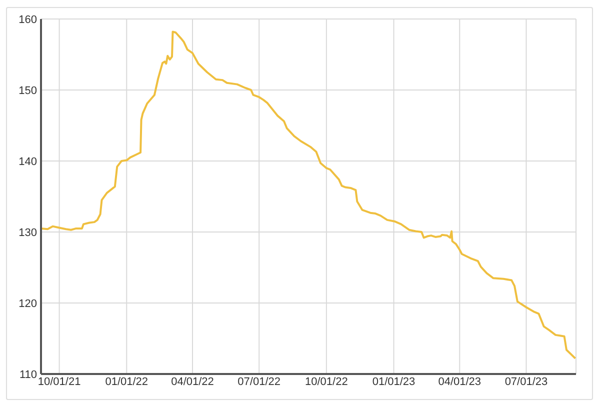 The height and width of the screenshot is (407, 601). I want to click on y-tick-label: 110, so click(28, 374).